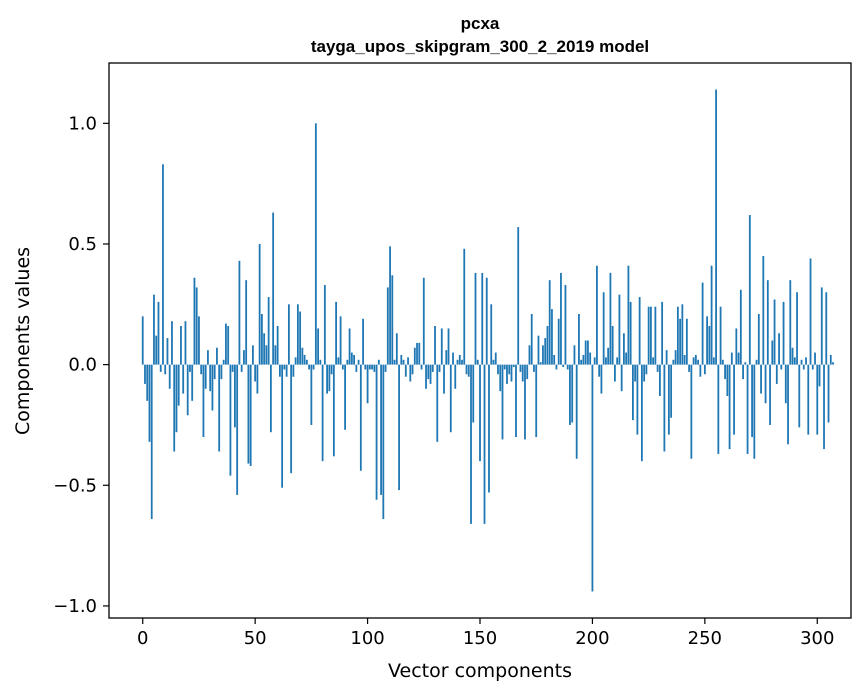 This screenshot has width=867, height=696. Describe the element at coordinates (82, 365) in the screenshot. I see `y-tick-label: 0.0` at that location.